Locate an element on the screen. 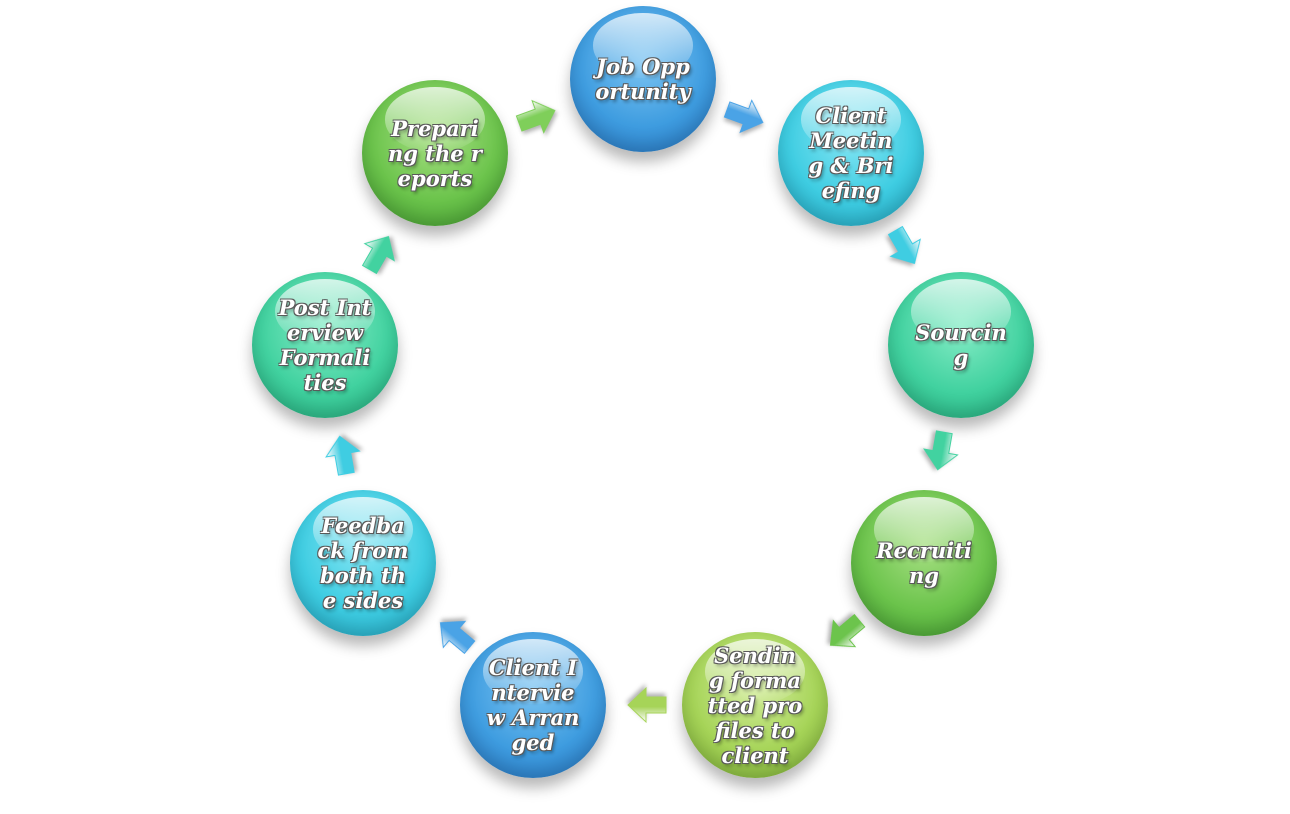 This screenshot has width=1290, height=814. node-recruiting: Recruiting is located at coordinates (924, 563).